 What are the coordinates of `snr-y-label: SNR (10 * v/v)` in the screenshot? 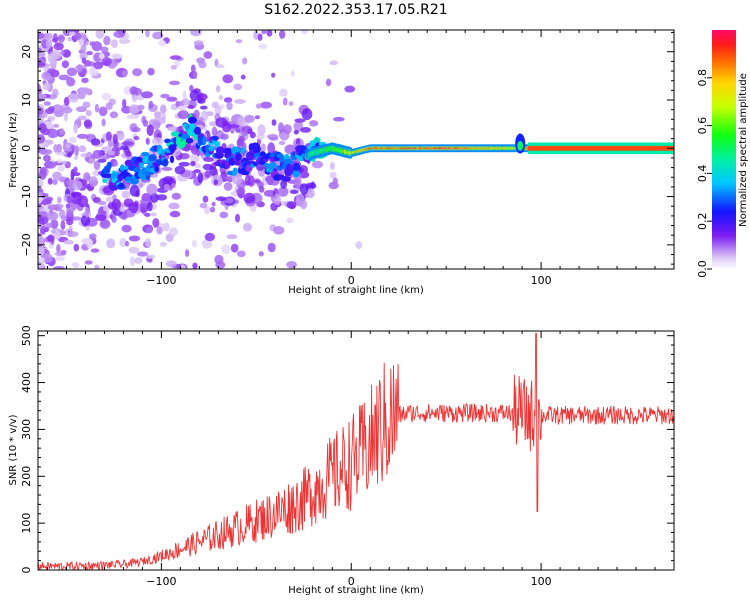 It's located at (13, 449).